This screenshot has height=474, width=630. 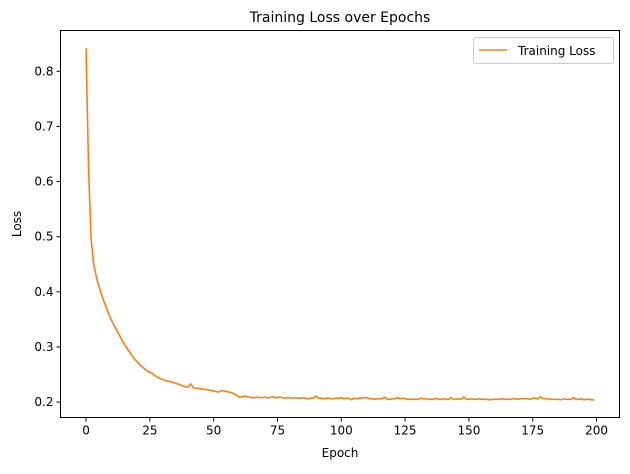 What do you see at coordinates (213, 431) in the screenshot?
I see `x-tick-label: 50` at bounding box center [213, 431].